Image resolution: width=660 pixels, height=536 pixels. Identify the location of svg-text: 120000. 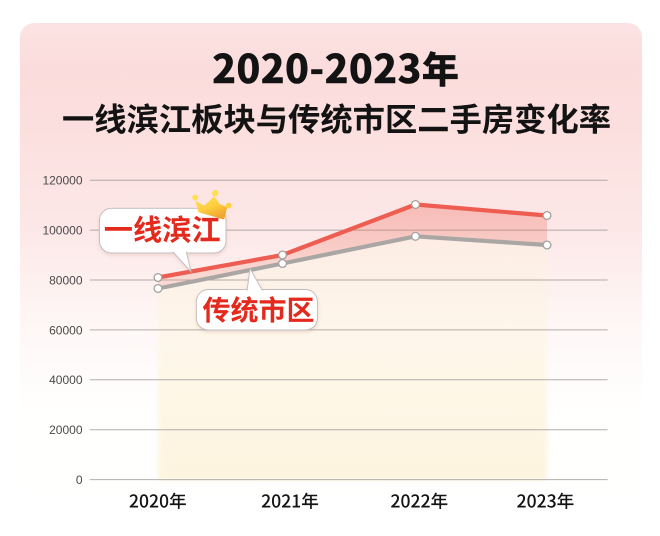
(62, 181).